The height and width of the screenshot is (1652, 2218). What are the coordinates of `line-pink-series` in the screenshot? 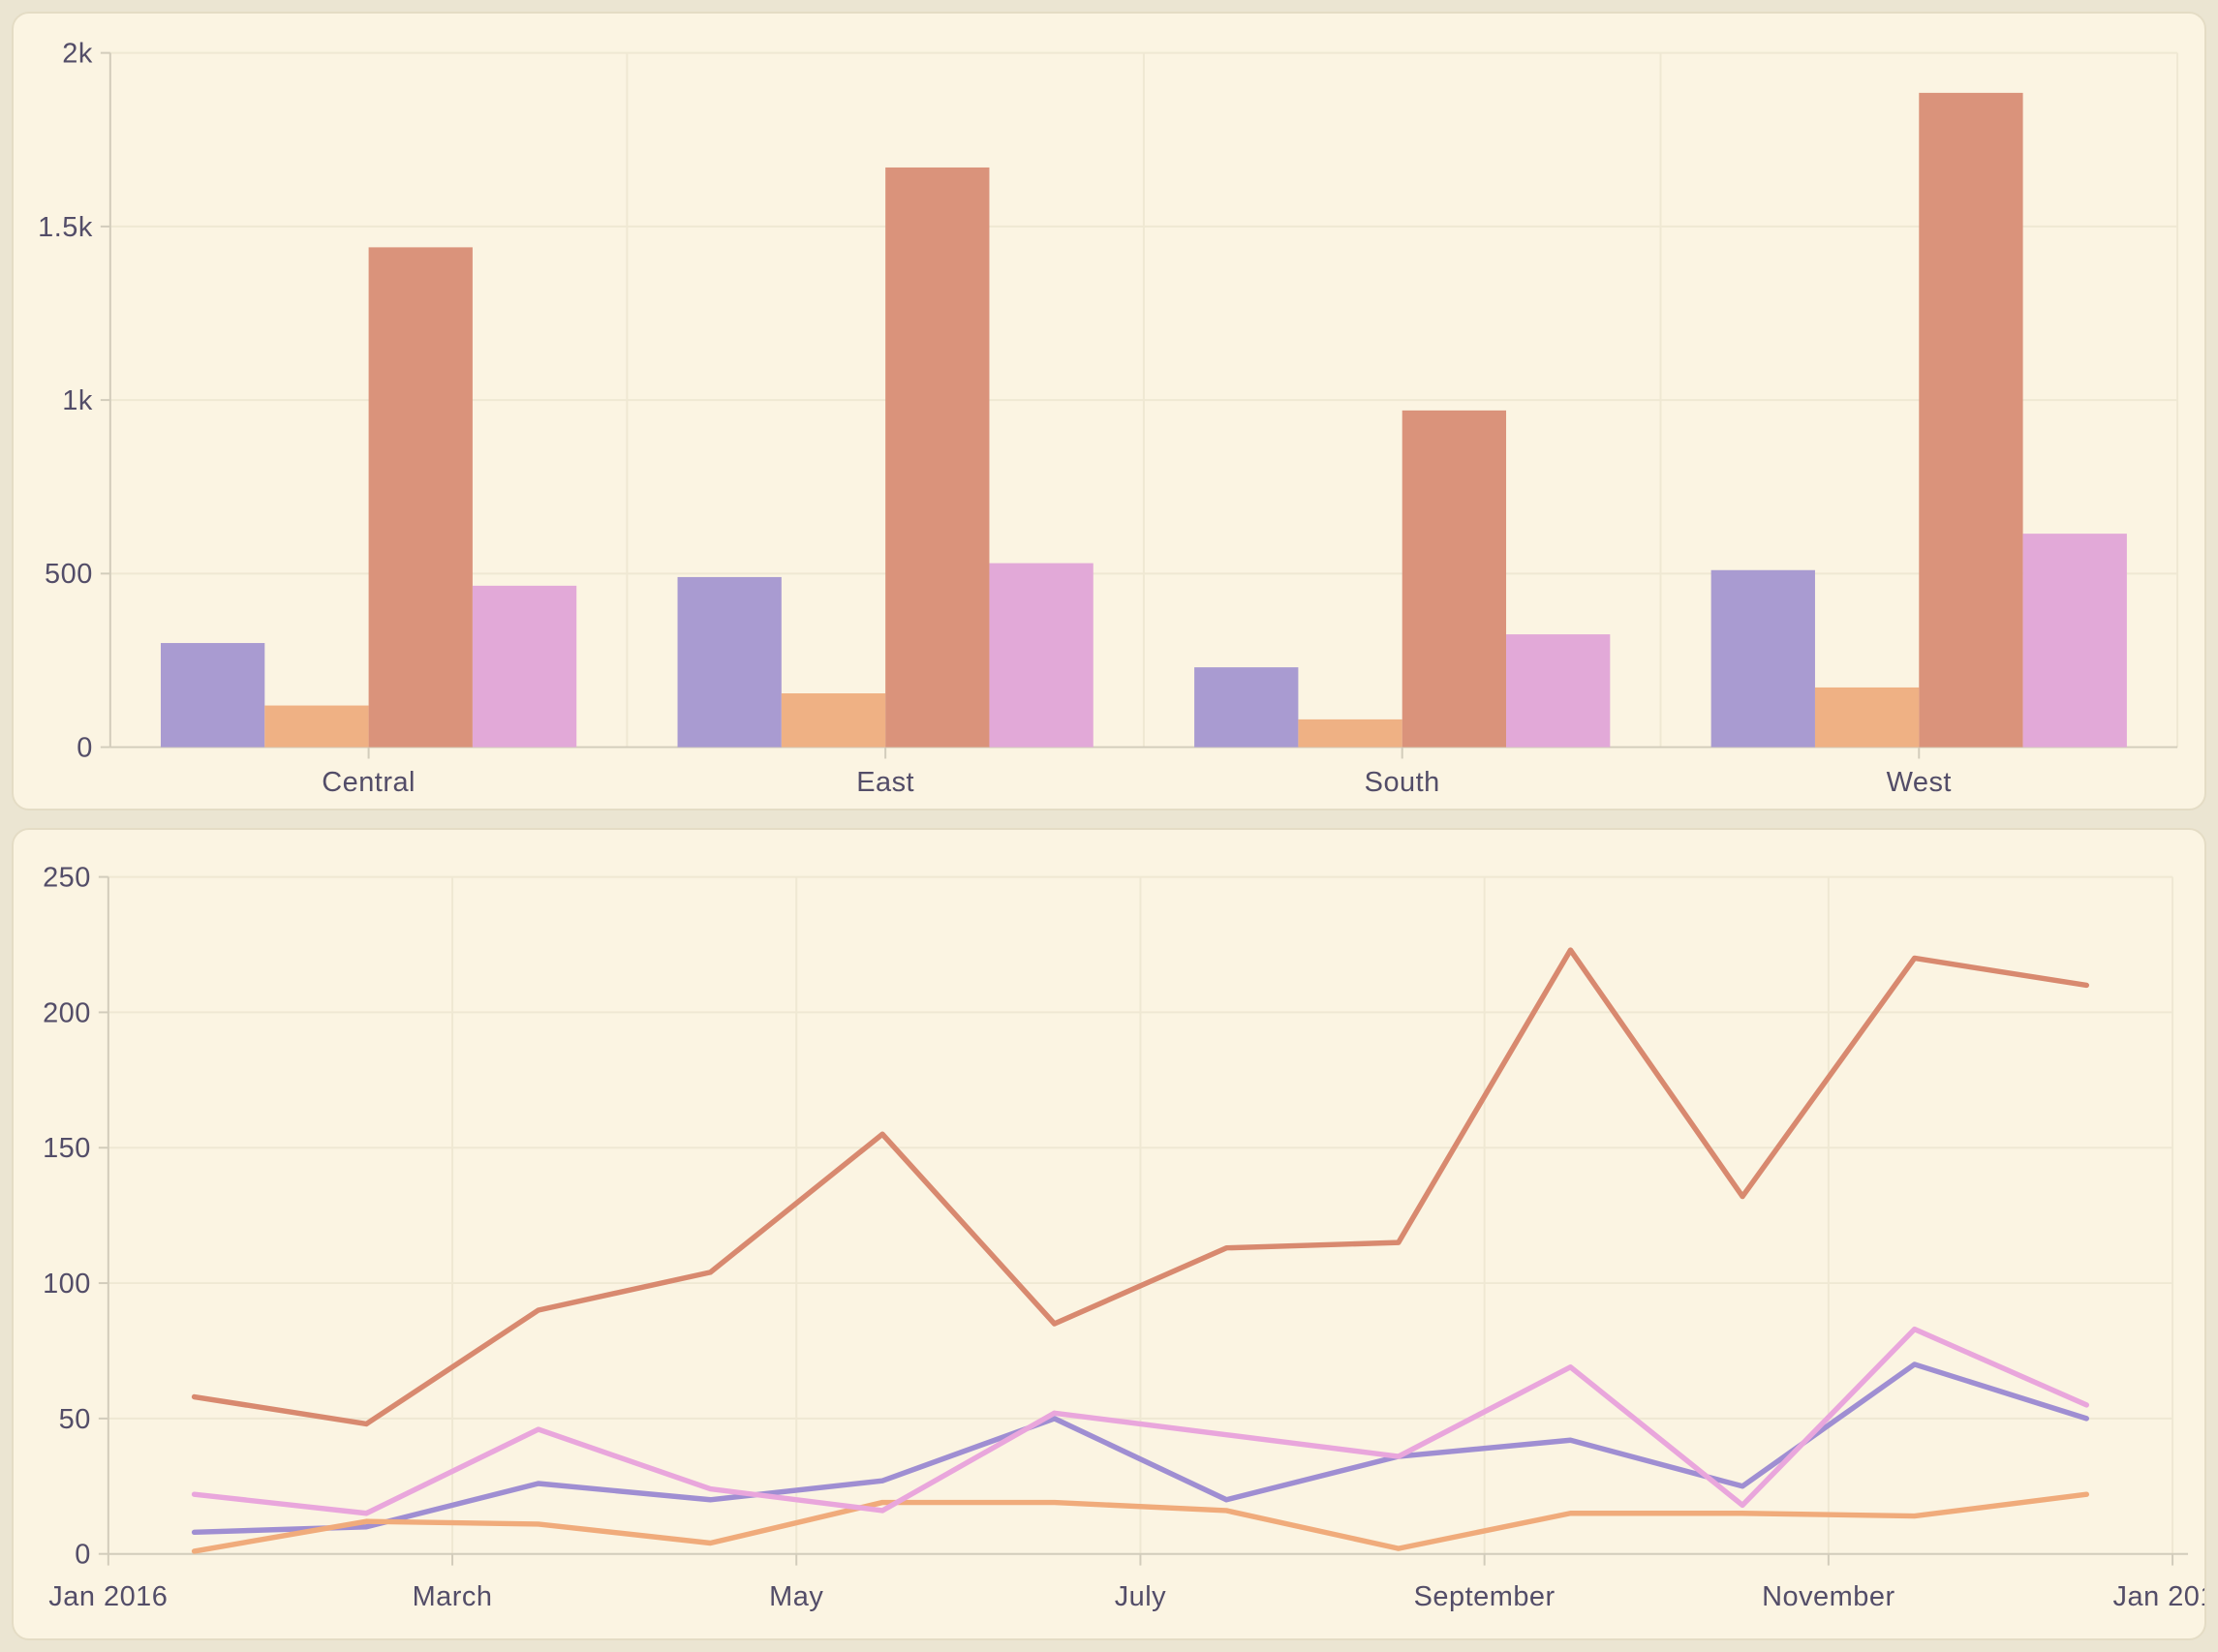 It's located at (1140, 1421).